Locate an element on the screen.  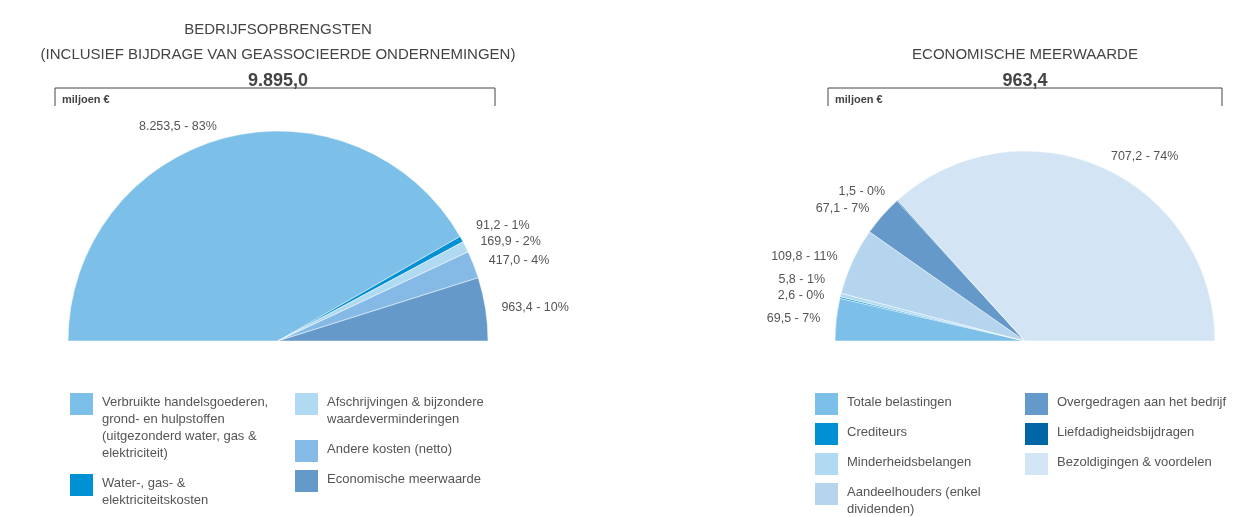
legend-label: Totale belastingen is located at coordinates (899, 401).